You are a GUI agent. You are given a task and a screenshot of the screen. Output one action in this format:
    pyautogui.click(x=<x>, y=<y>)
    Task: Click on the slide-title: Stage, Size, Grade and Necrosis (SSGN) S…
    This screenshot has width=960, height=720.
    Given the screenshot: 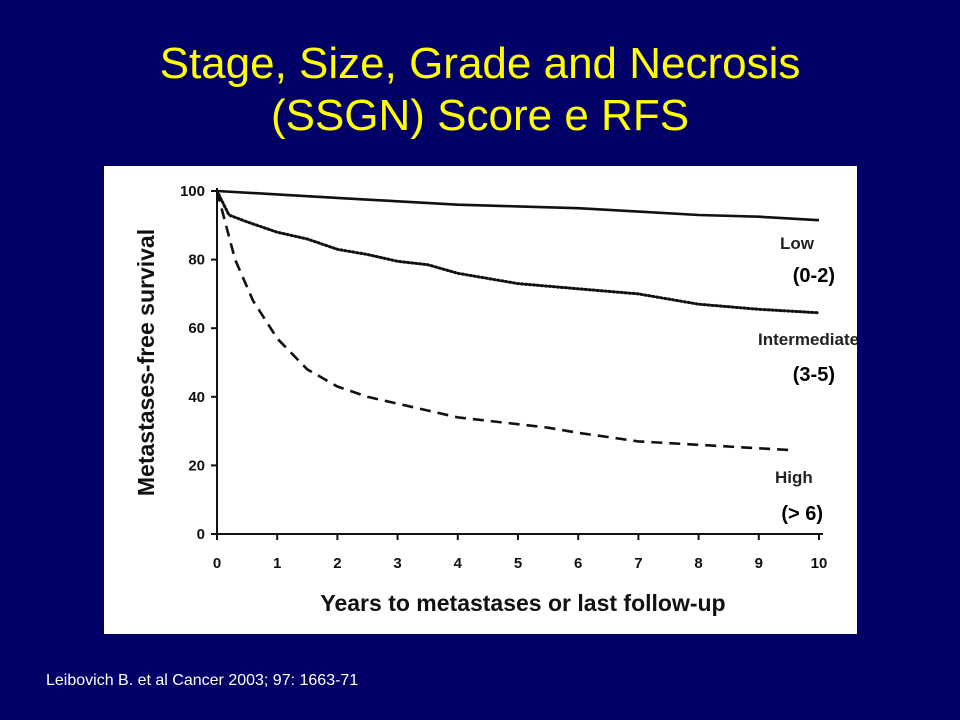 What is the action you would take?
    pyautogui.click(x=480, y=90)
    